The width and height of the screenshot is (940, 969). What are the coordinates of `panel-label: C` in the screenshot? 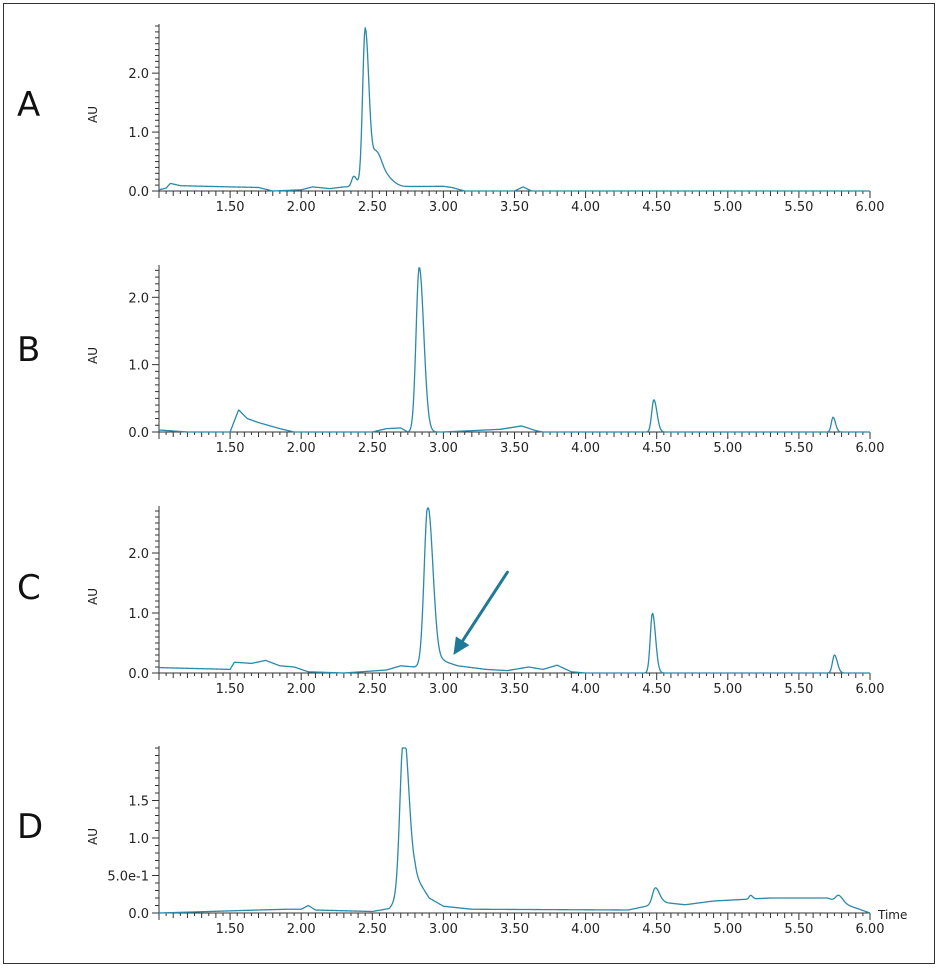 It's located at (29, 588).